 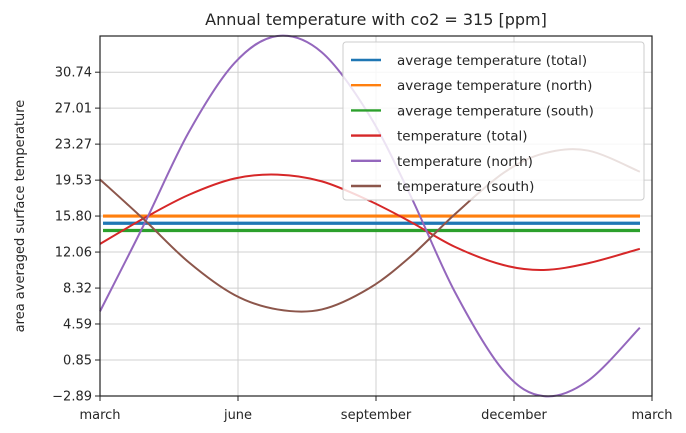 I want to click on x-axis: march june september december march, so click(x=376, y=409).